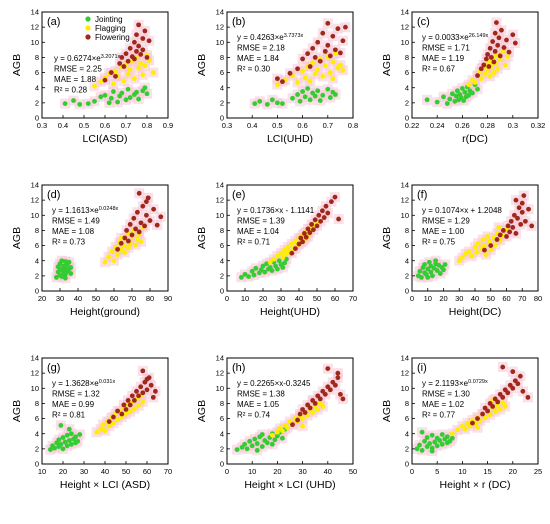 This screenshot has height=524, width=550. Describe the element at coordinates (538, 125) in the screenshot. I see `x-tick-label: 0.32` at that location.